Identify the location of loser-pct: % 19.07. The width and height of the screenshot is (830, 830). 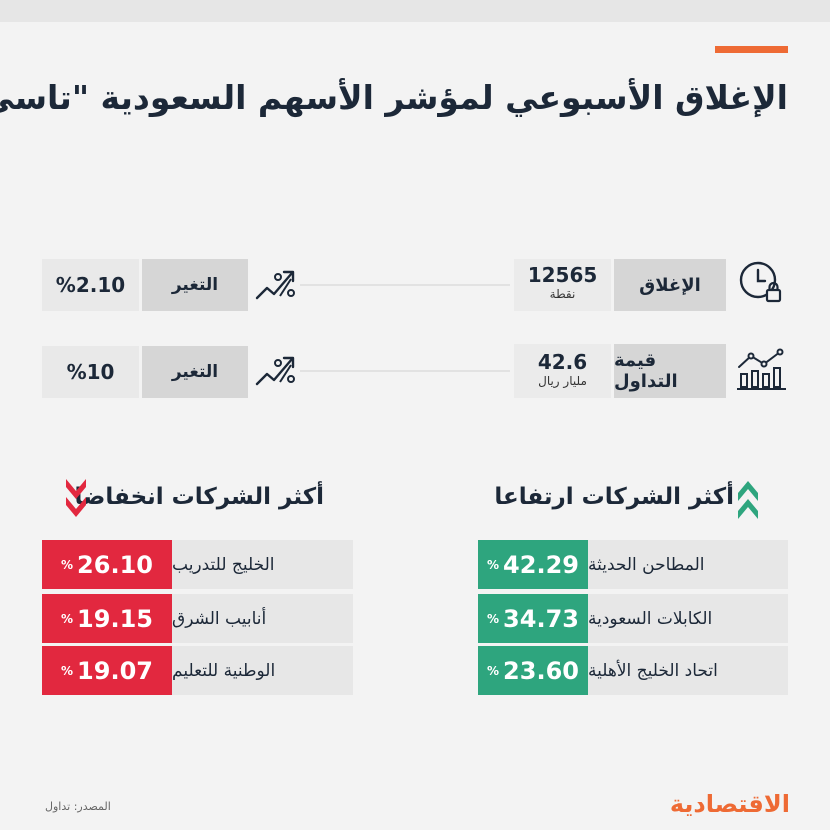
(107, 670).